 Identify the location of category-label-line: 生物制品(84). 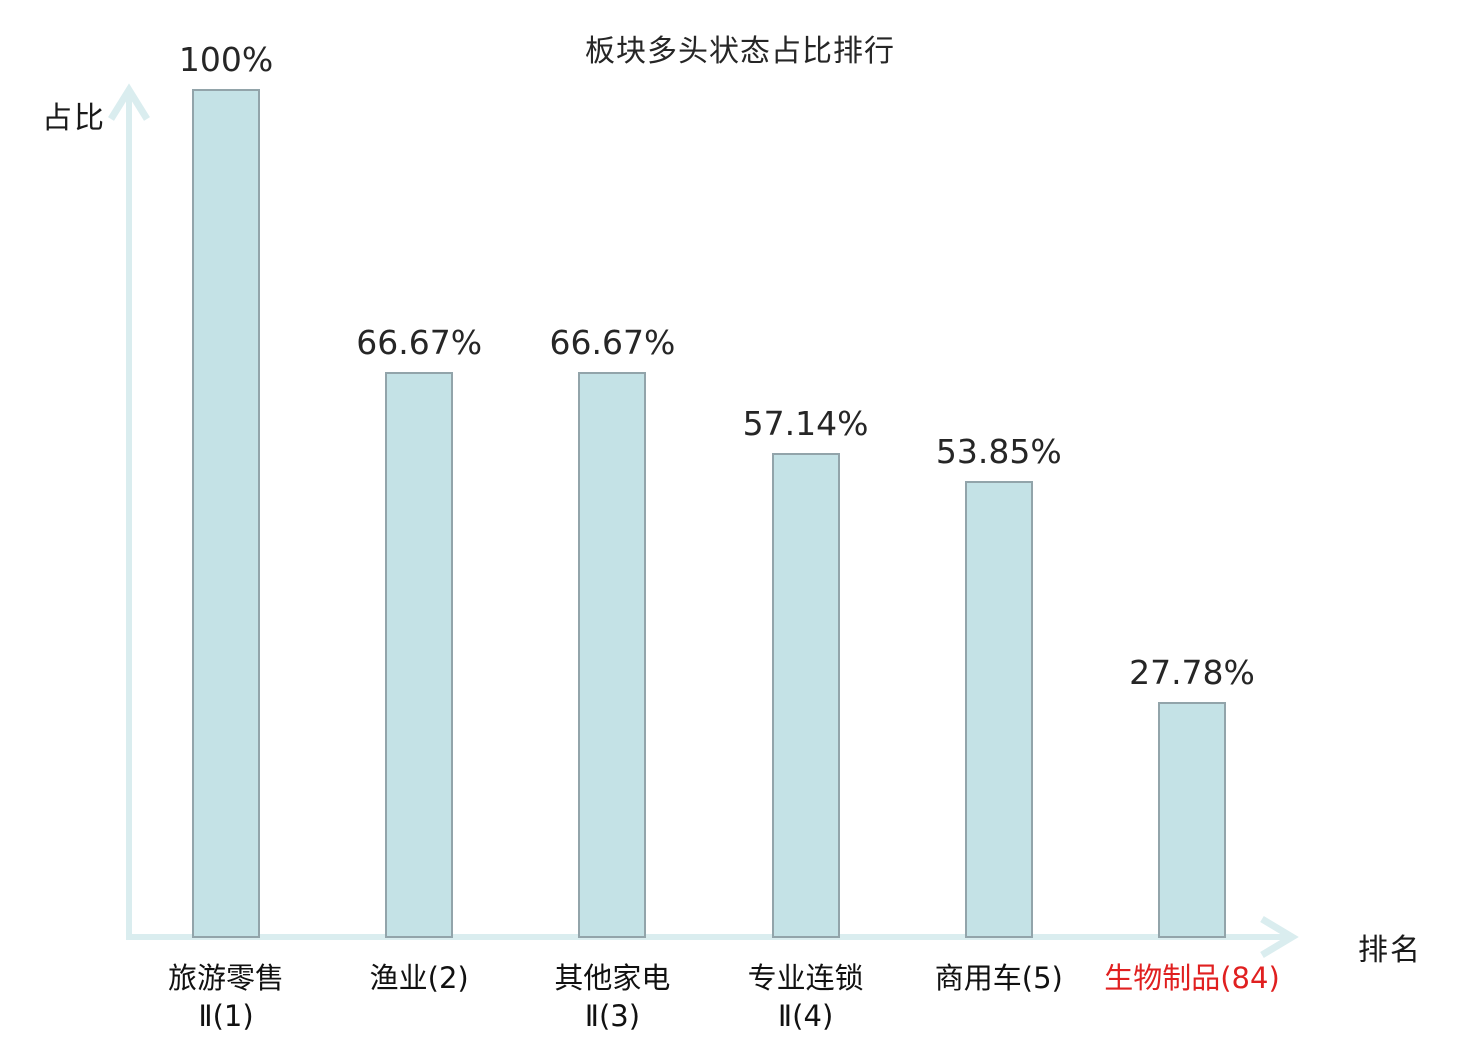
(1192, 978).